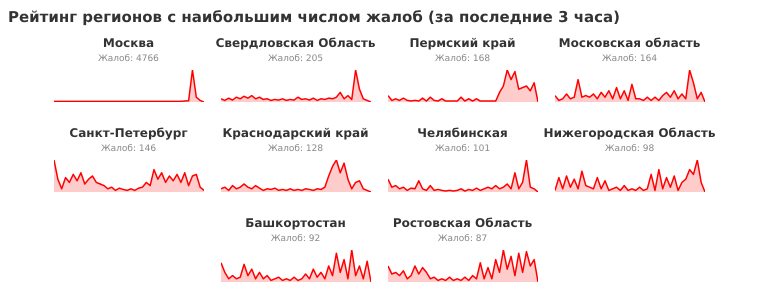 The width and height of the screenshot is (760, 289). Describe the element at coordinates (128, 59) in the screenshot. I see `chart-subtitle: Жалоб: 4766` at that location.